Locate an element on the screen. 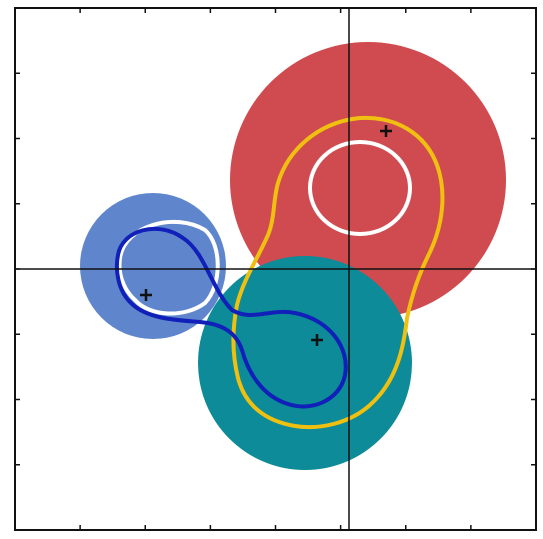 Image resolution: width=543 pixels, height=539 pixels. blue-disk is located at coordinates (153, 266).